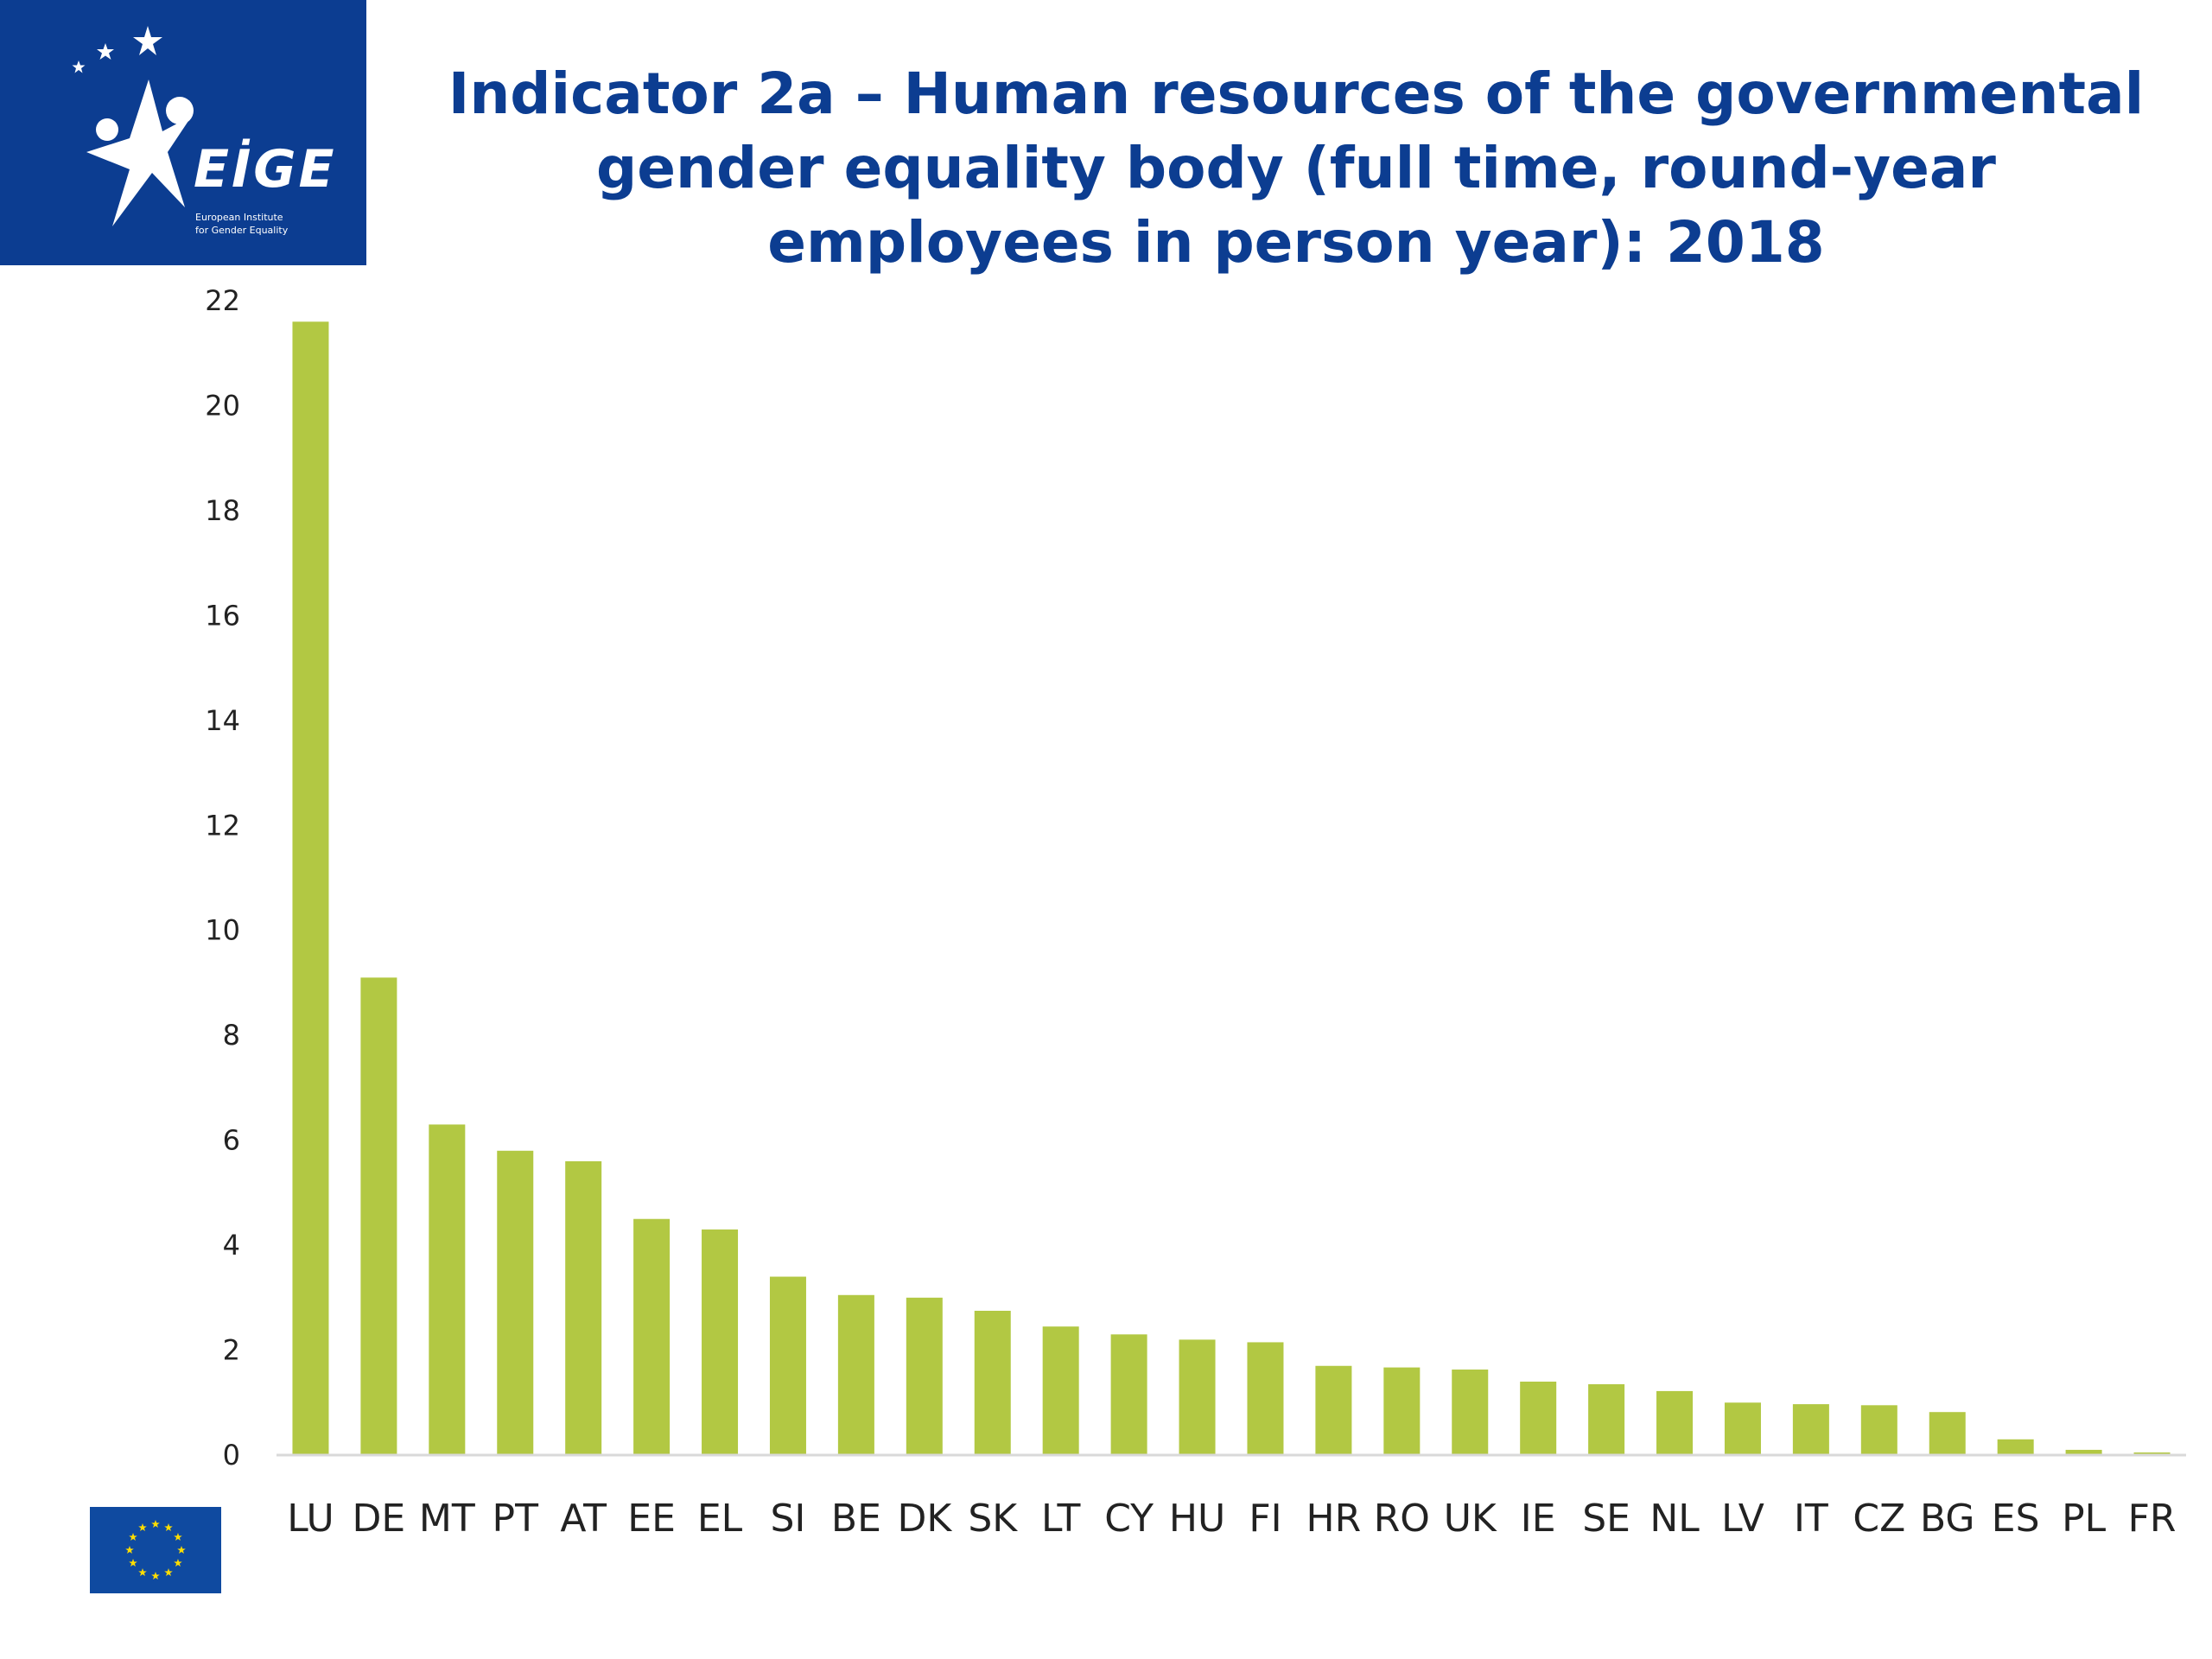 Image resolution: width=2212 pixels, height=1659 pixels. I want to click on bar-fi, so click(1265, 1398).